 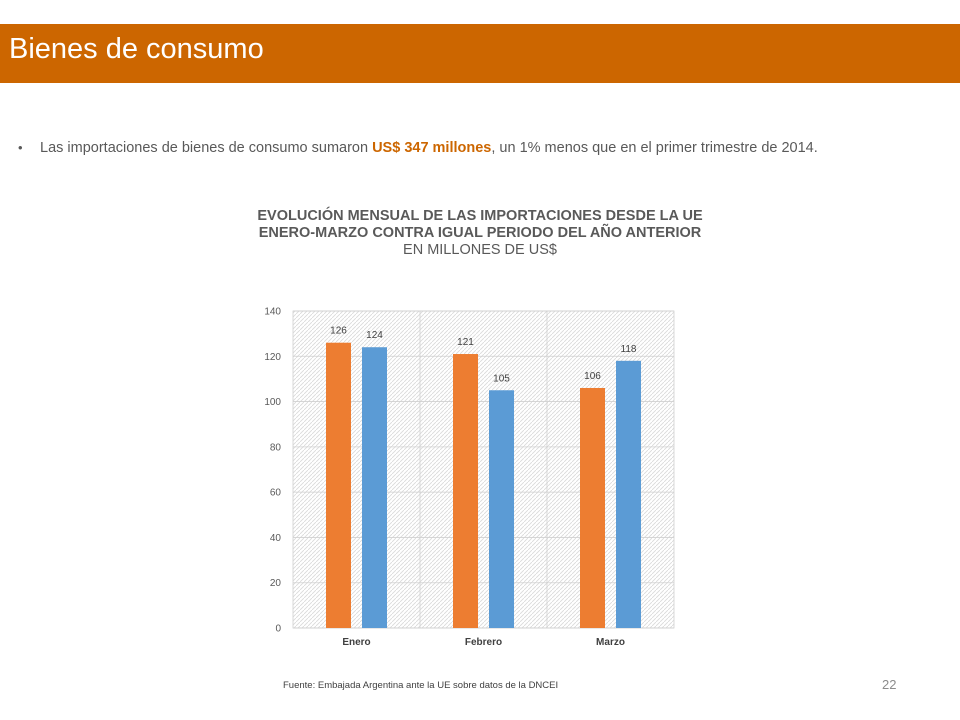 I want to click on y-tick-label: 140, so click(x=272, y=312).